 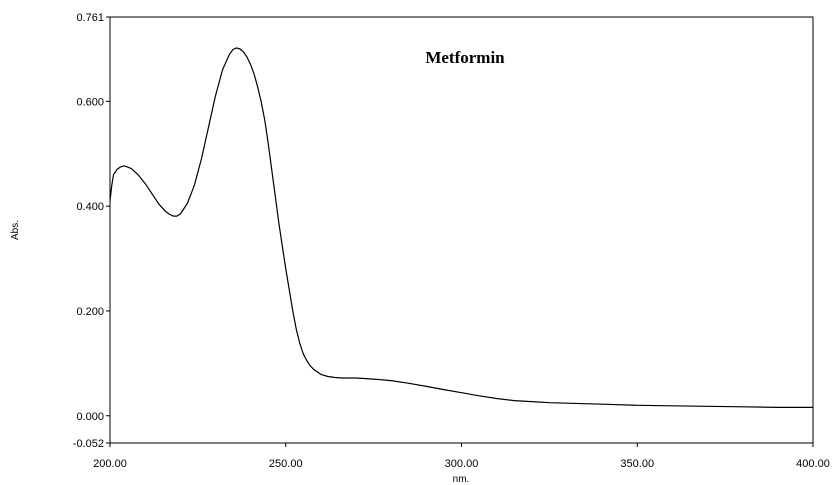 I want to click on x-tick-label: 400.00, so click(x=813, y=464).